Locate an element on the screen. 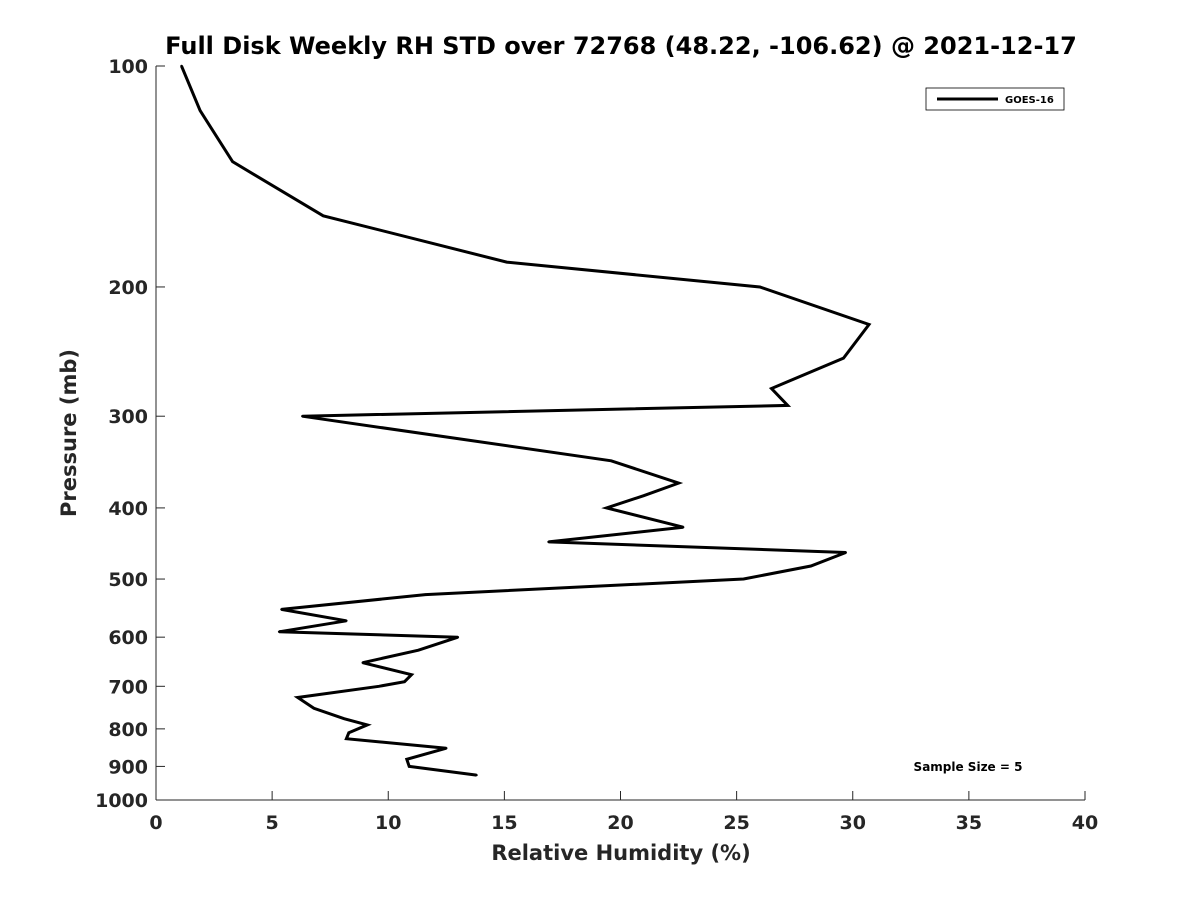 The height and width of the screenshot is (900, 1200). y-tick-label: 100 is located at coordinates (128, 67).